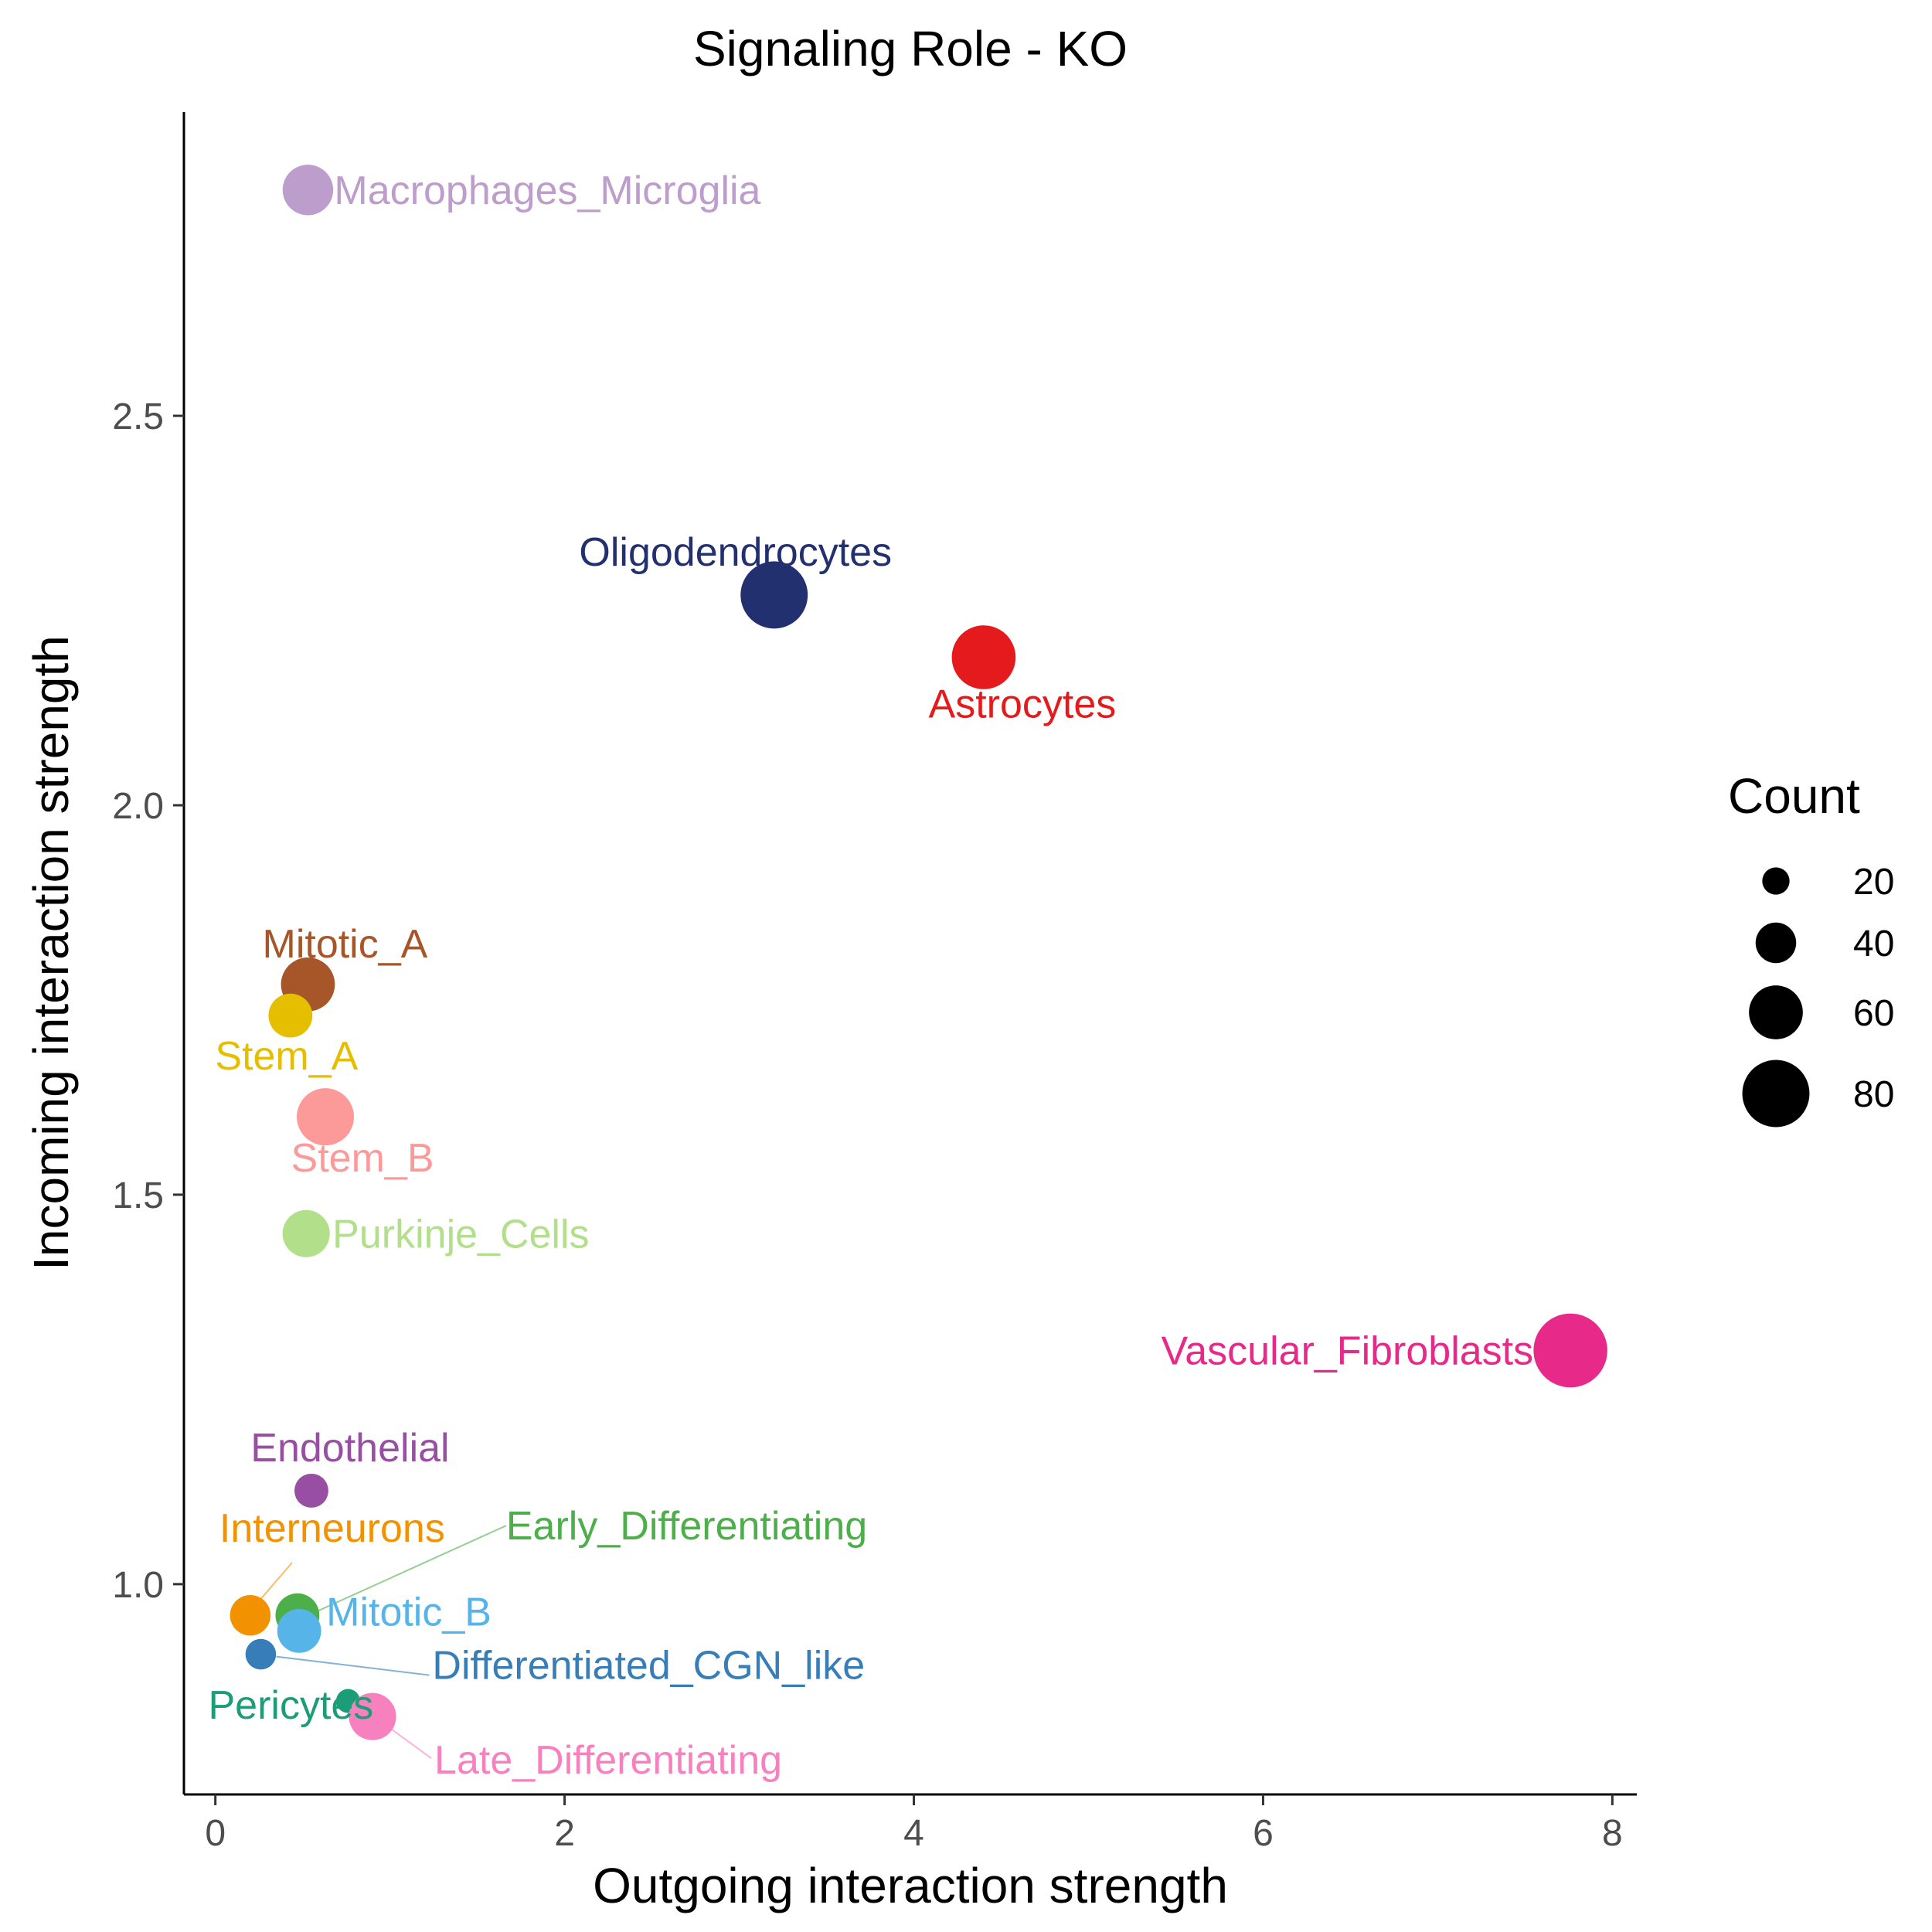  What do you see at coordinates (608, 1760) in the screenshot?
I see `point-label-late-differentiating: Late_Differentiating` at bounding box center [608, 1760].